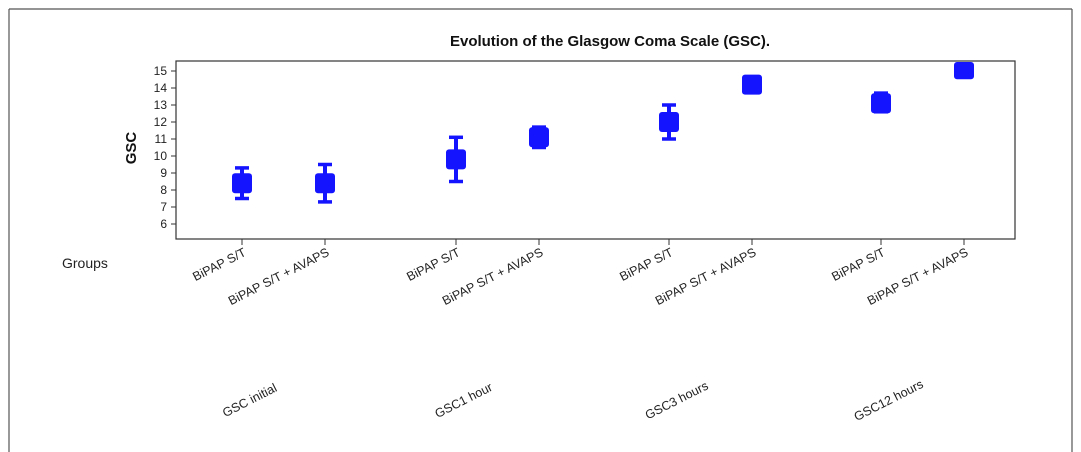 The image size is (1081, 452). Describe the element at coordinates (677, 401) in the screenshot. I see `group-label: GSC3 hours` at that location.